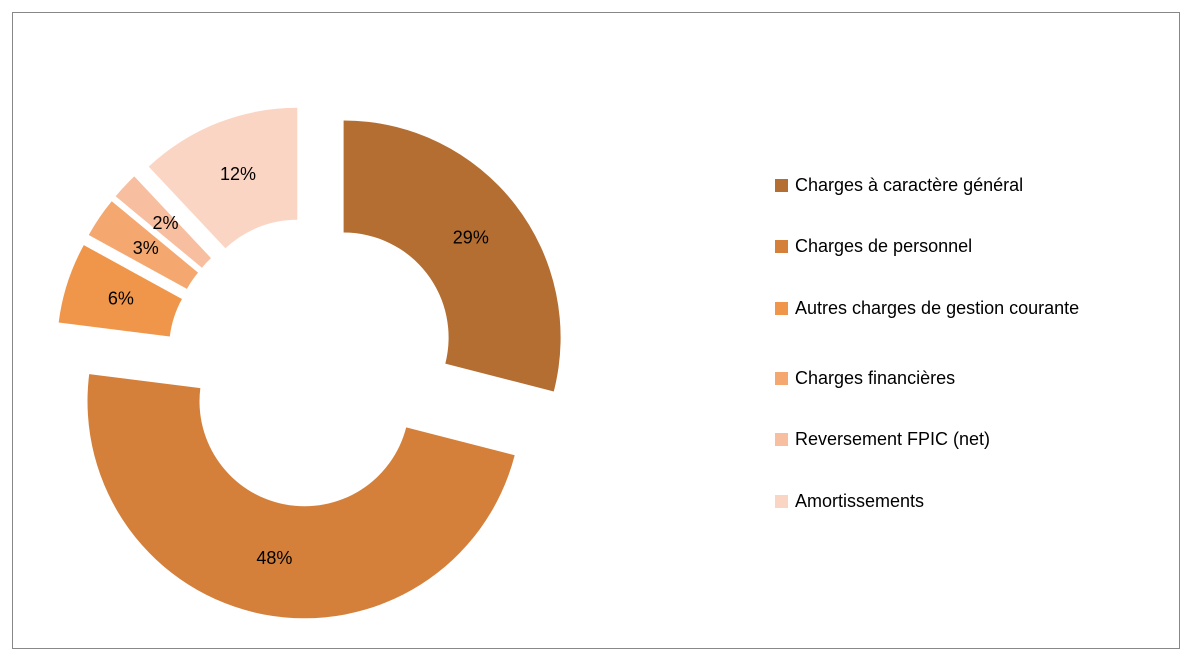  Describe the element at coordinates (930, 501) in the screenshot. I see `legend-item: Amortissements` at that location.